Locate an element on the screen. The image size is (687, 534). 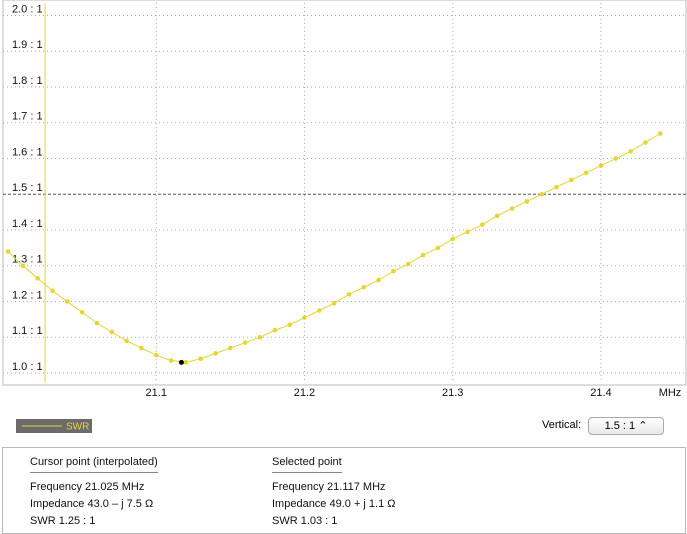
y-tick-label: 1.4 : 1 is located at coordinates (27, 224).